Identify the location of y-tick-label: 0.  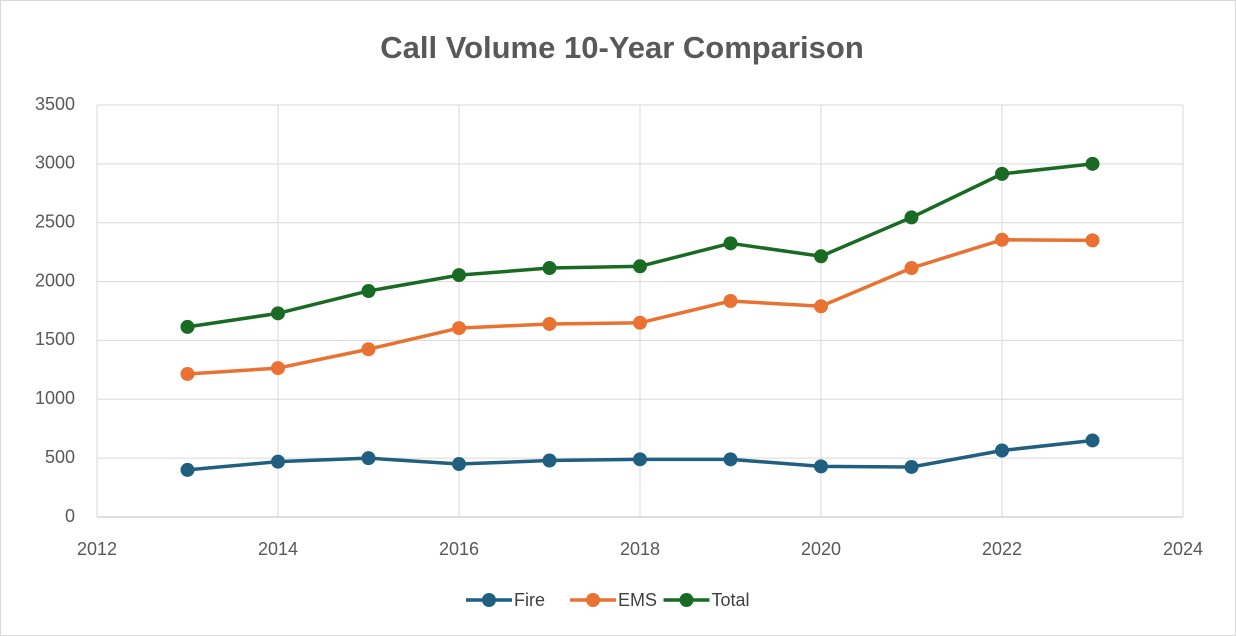
(70, 516).